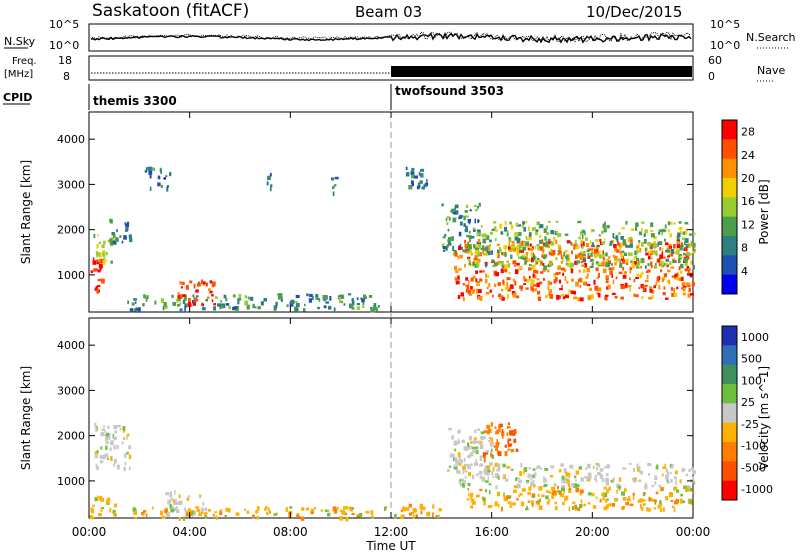 The image size is (800, 554). I want to click on nsky-frame, so click(391, 37).